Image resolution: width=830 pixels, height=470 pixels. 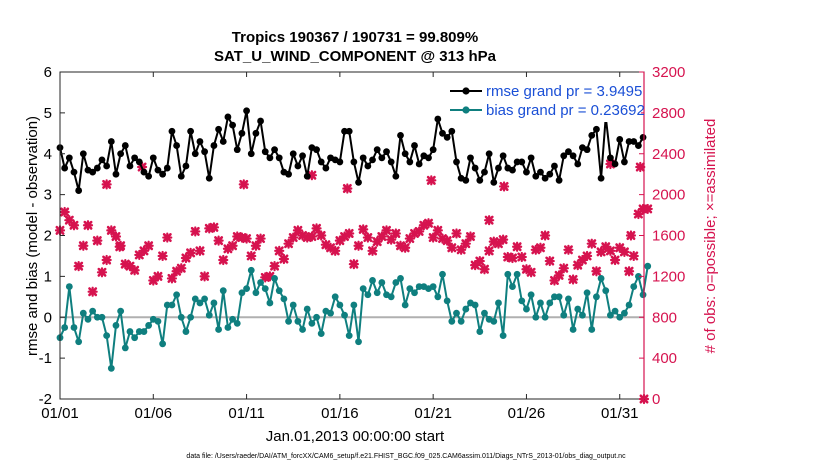 I want to click on y-axis-right-label: # of obs: o=possible; ×=assimilated, so click(x=710, y=236).